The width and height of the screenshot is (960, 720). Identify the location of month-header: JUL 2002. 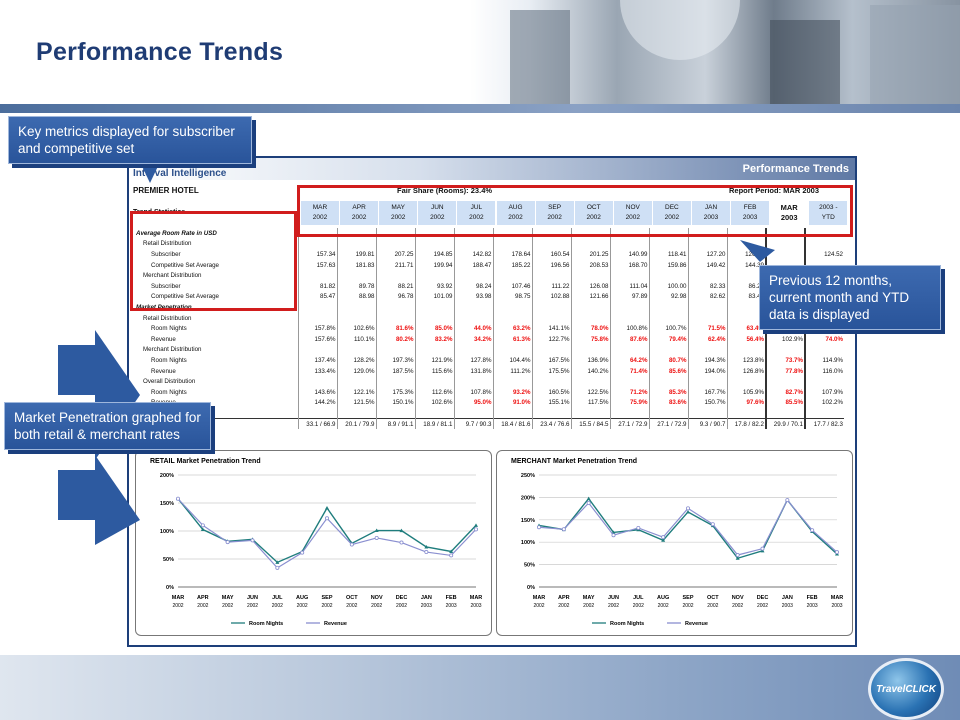
(476, 213).